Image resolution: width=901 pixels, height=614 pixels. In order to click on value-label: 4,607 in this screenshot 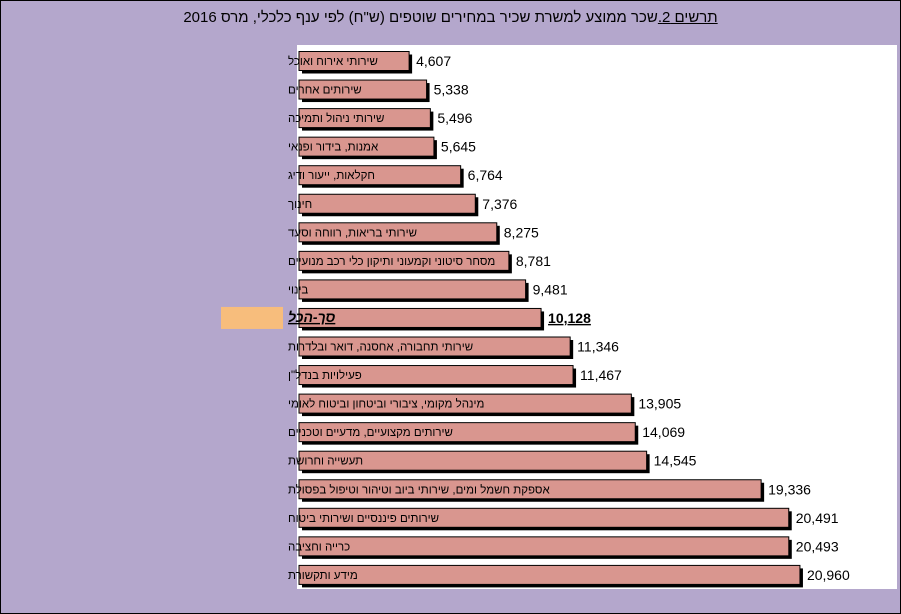, I will do `click(433, 61)`.